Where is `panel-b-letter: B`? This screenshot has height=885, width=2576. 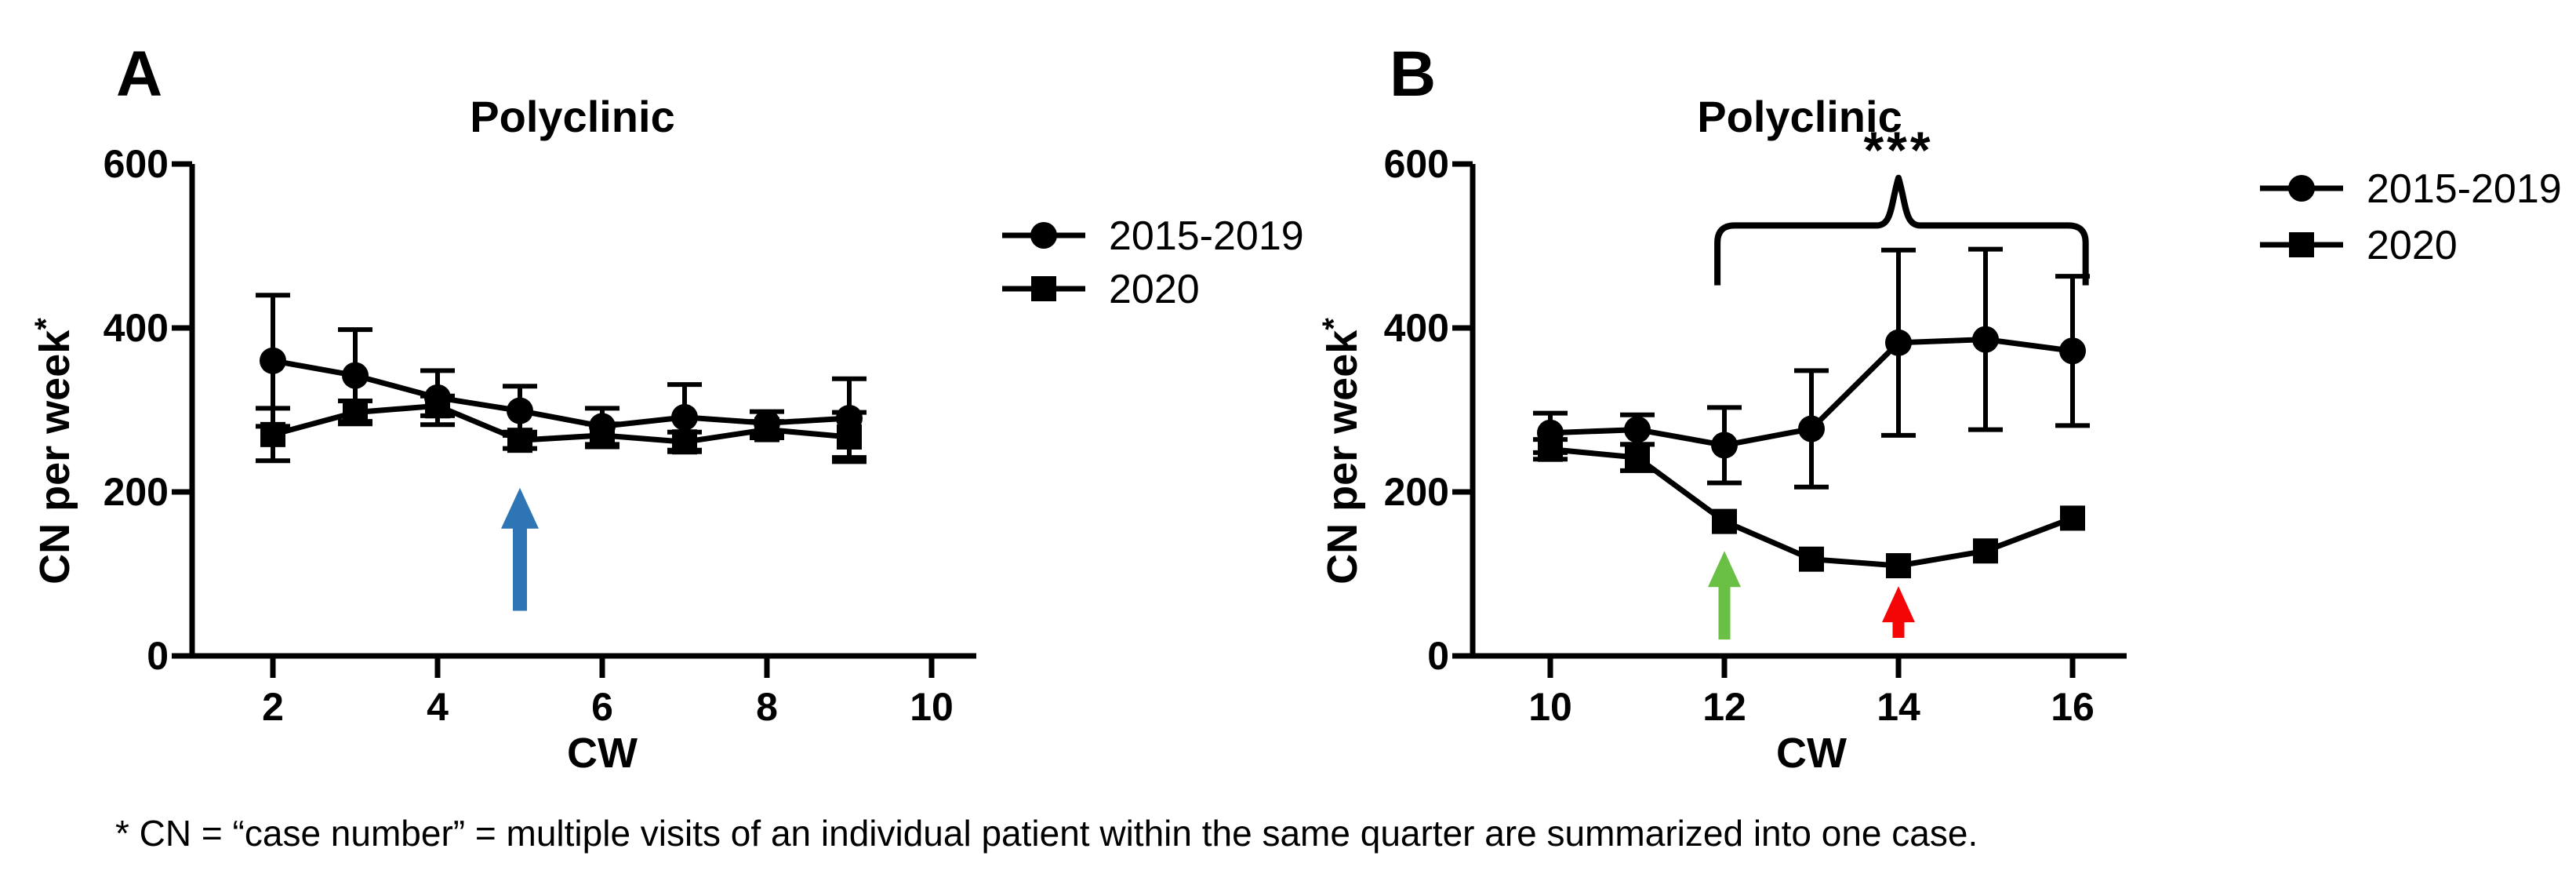
panel-b-letter: B is located at coordinates (1413, 74).